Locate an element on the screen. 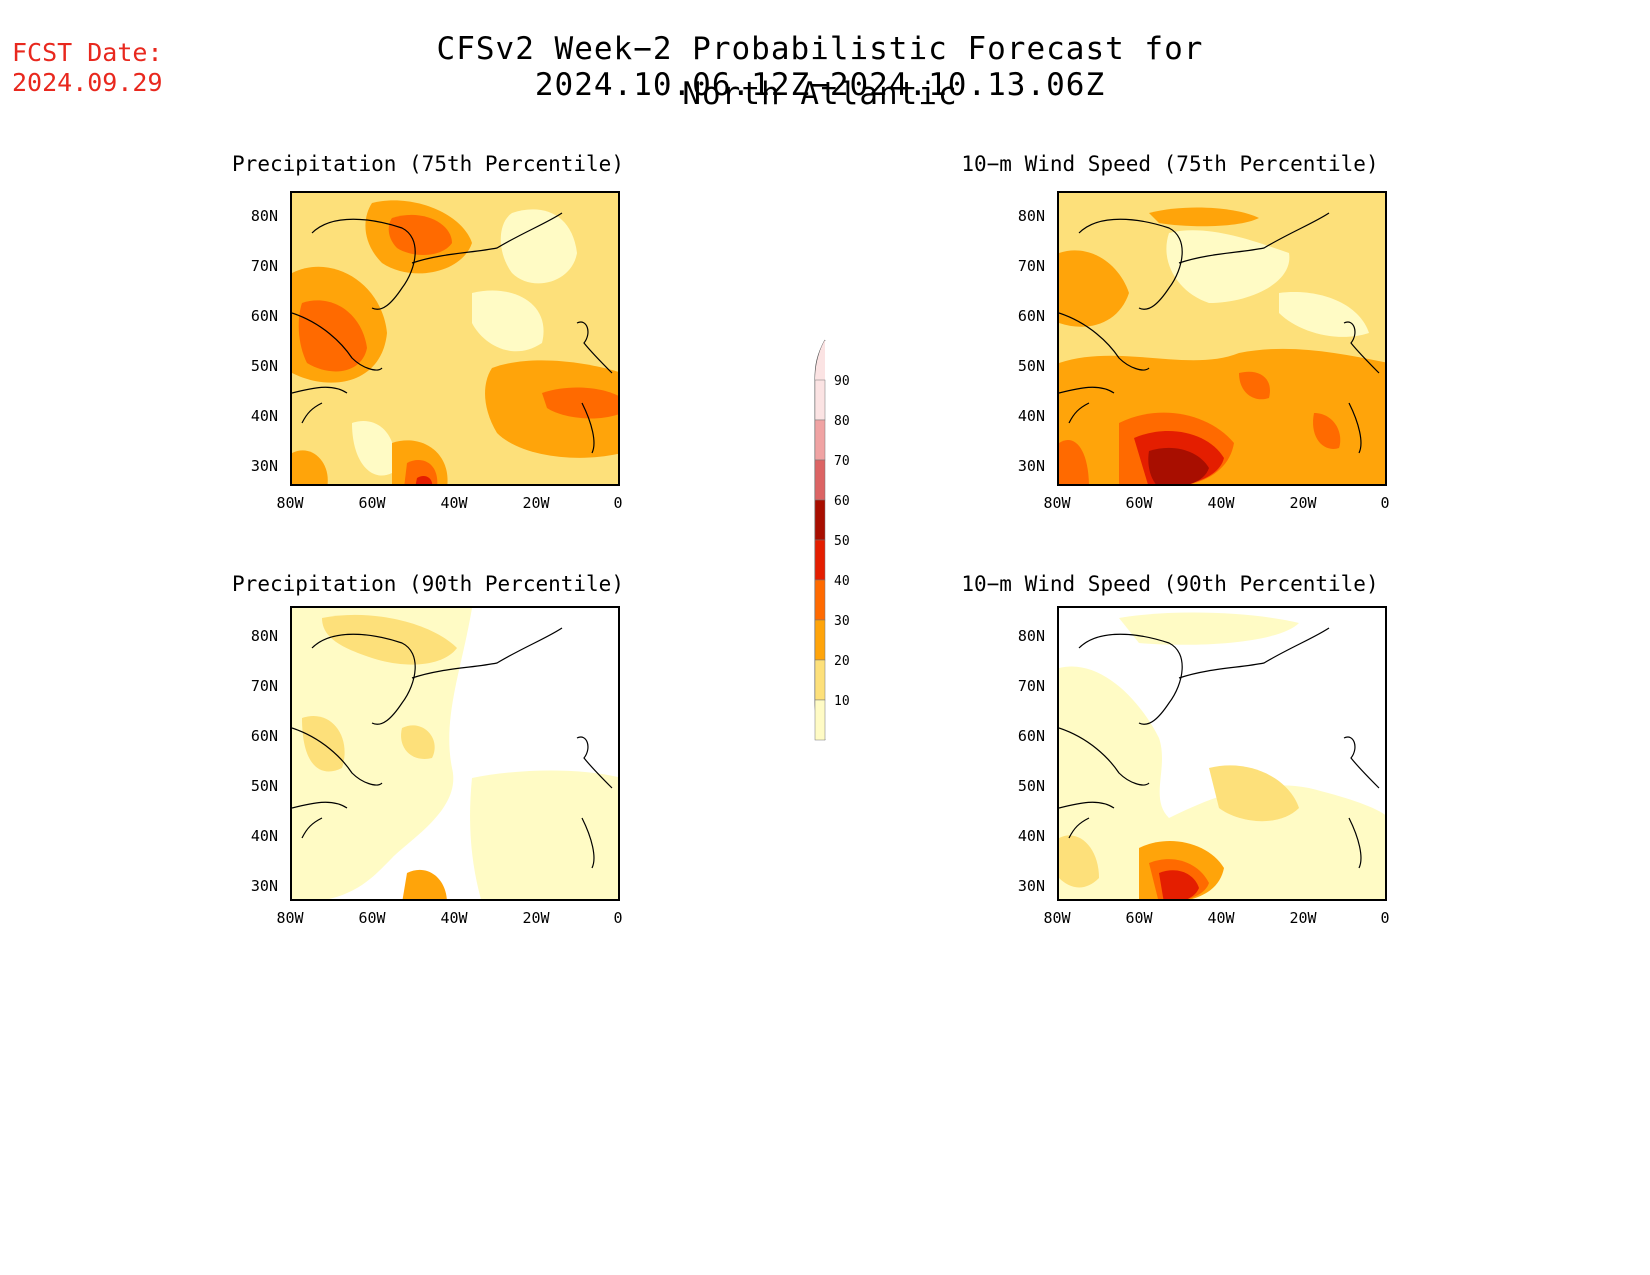 The image size is (1650, 1275). map-wind75 is located at coordinates (1222, 338).